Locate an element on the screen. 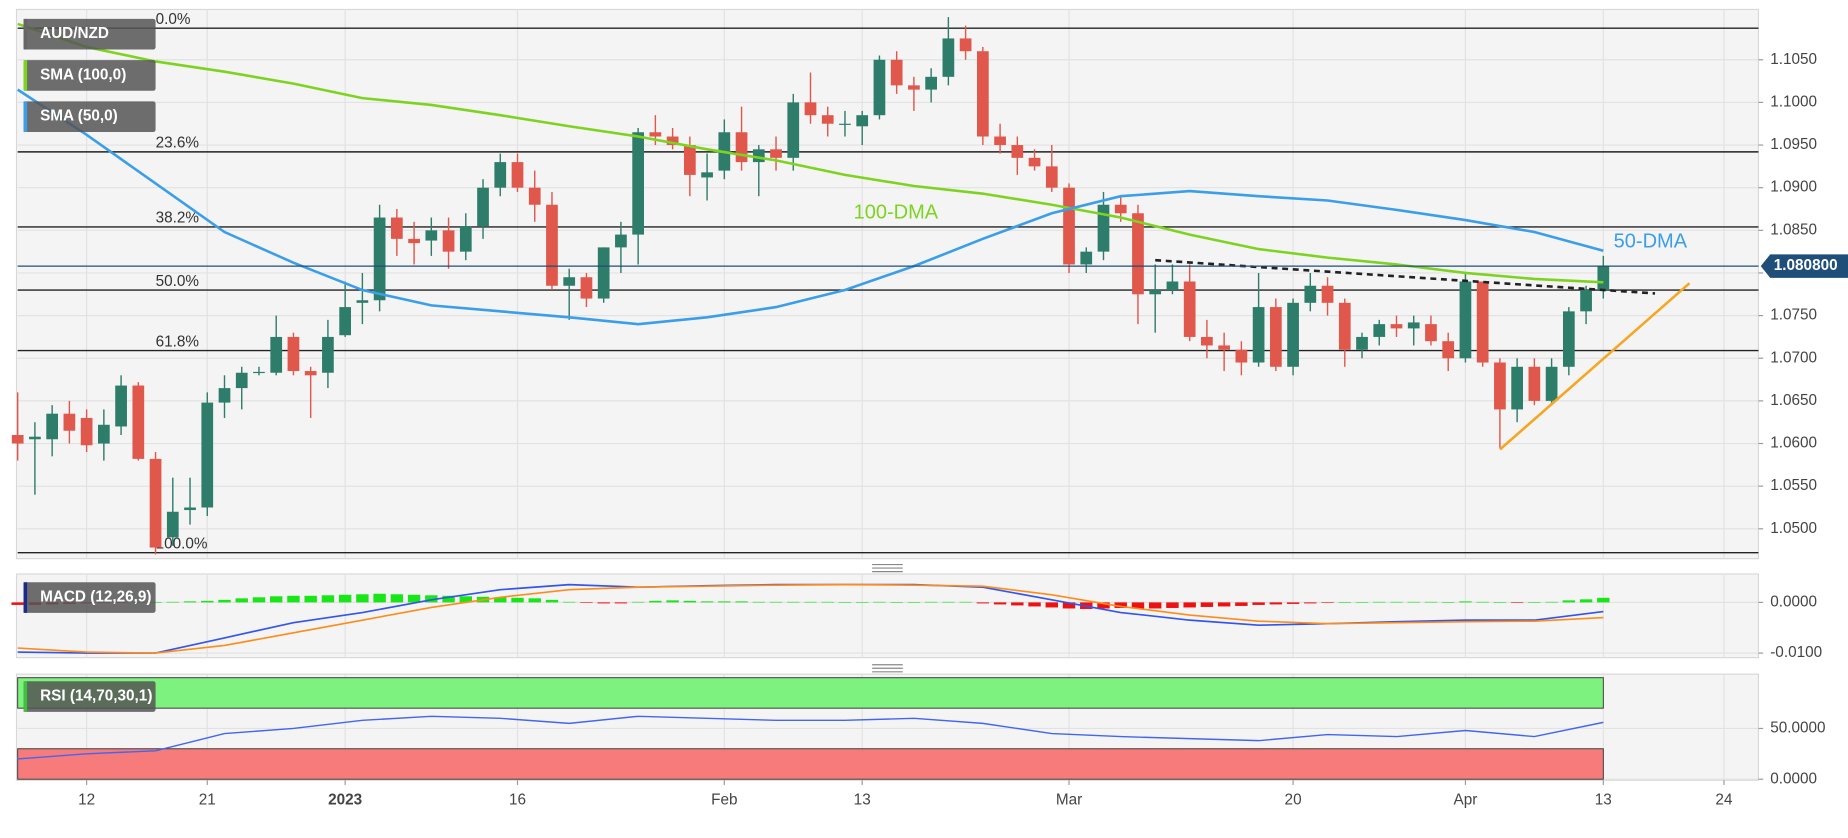 The width and height of the screenshot is (1848, 838). y-tick-label: 1.0600 is located at coordinates (1793, 443).